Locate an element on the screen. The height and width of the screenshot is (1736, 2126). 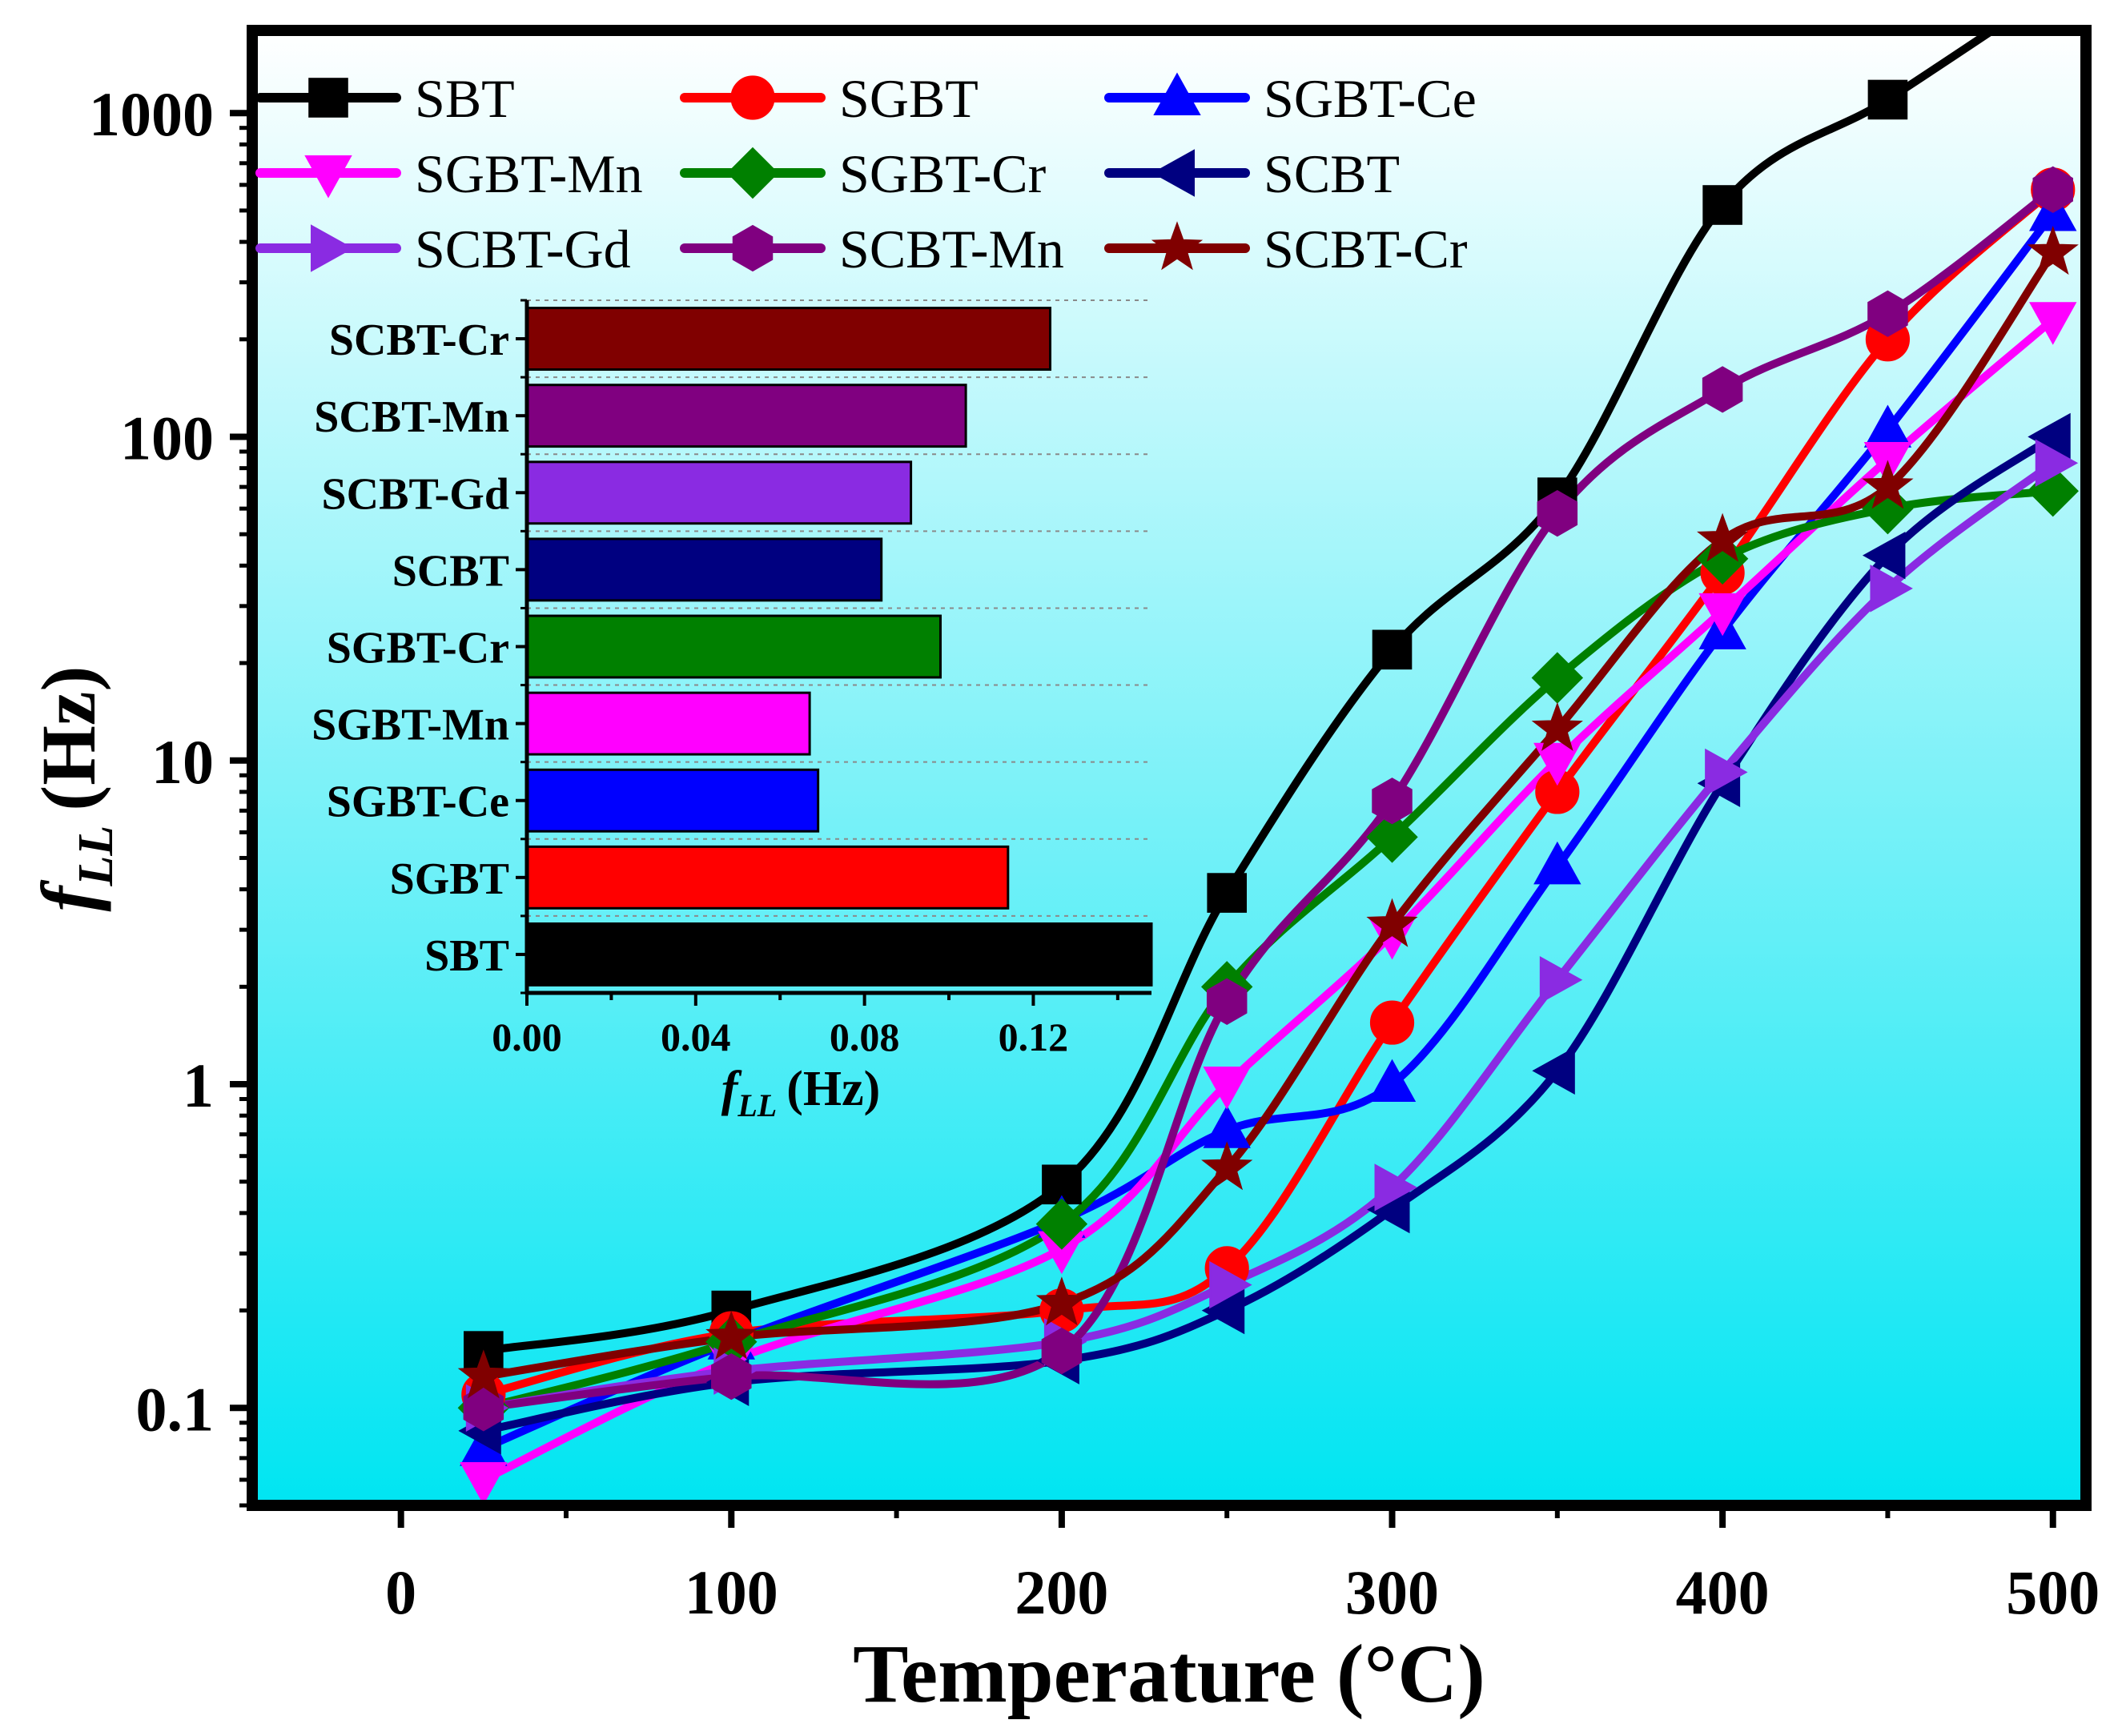
inset-category-label: SBT is located at coordinates (466, 956).